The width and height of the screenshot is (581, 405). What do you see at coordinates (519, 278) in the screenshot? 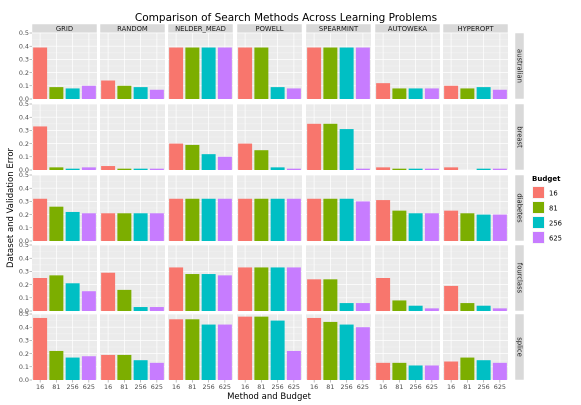
I see `row-strip-fourclass` at bounding box center [519, 278].